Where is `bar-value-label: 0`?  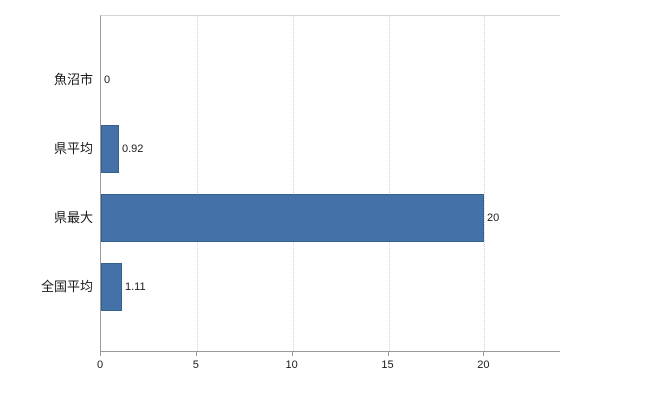
bar-value-label: 0 is located at coordinates (107, 79).